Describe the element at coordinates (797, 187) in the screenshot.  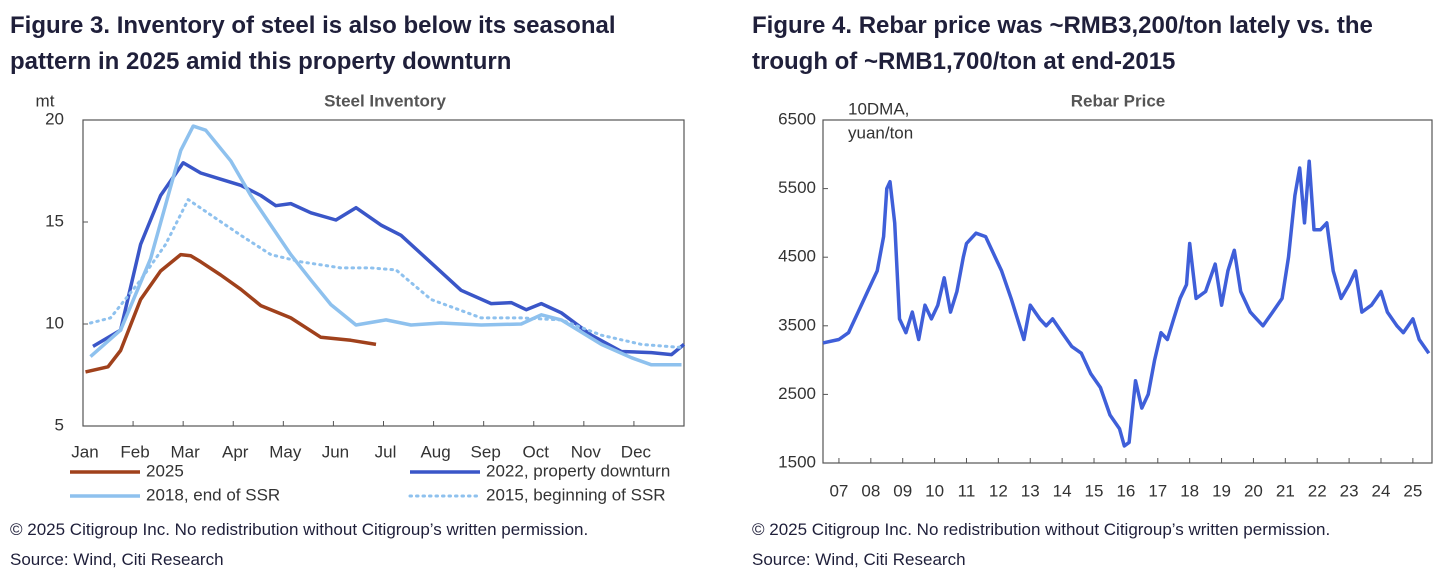
I see `y-tick-label: 5500` at that location.